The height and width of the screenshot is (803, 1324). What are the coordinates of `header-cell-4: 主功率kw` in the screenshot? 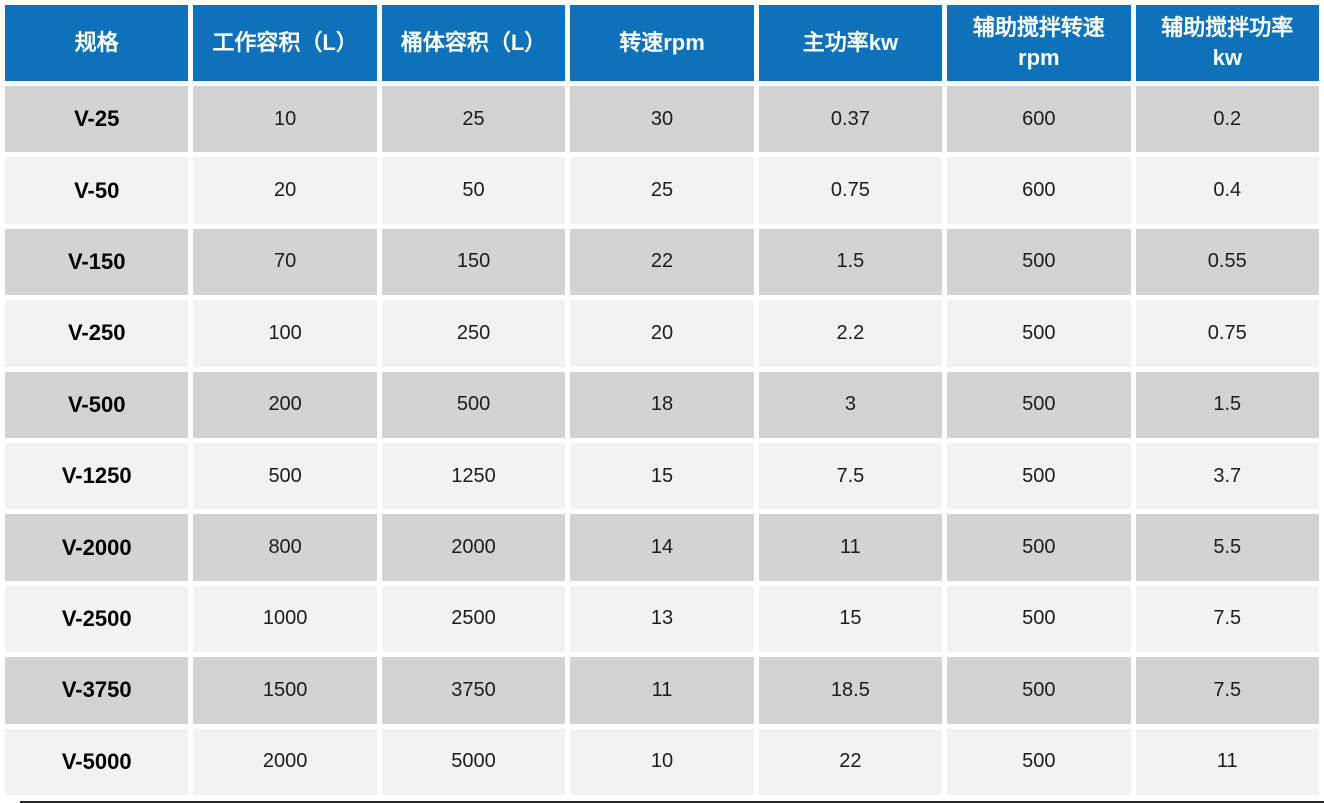 It's located at (850, 43).